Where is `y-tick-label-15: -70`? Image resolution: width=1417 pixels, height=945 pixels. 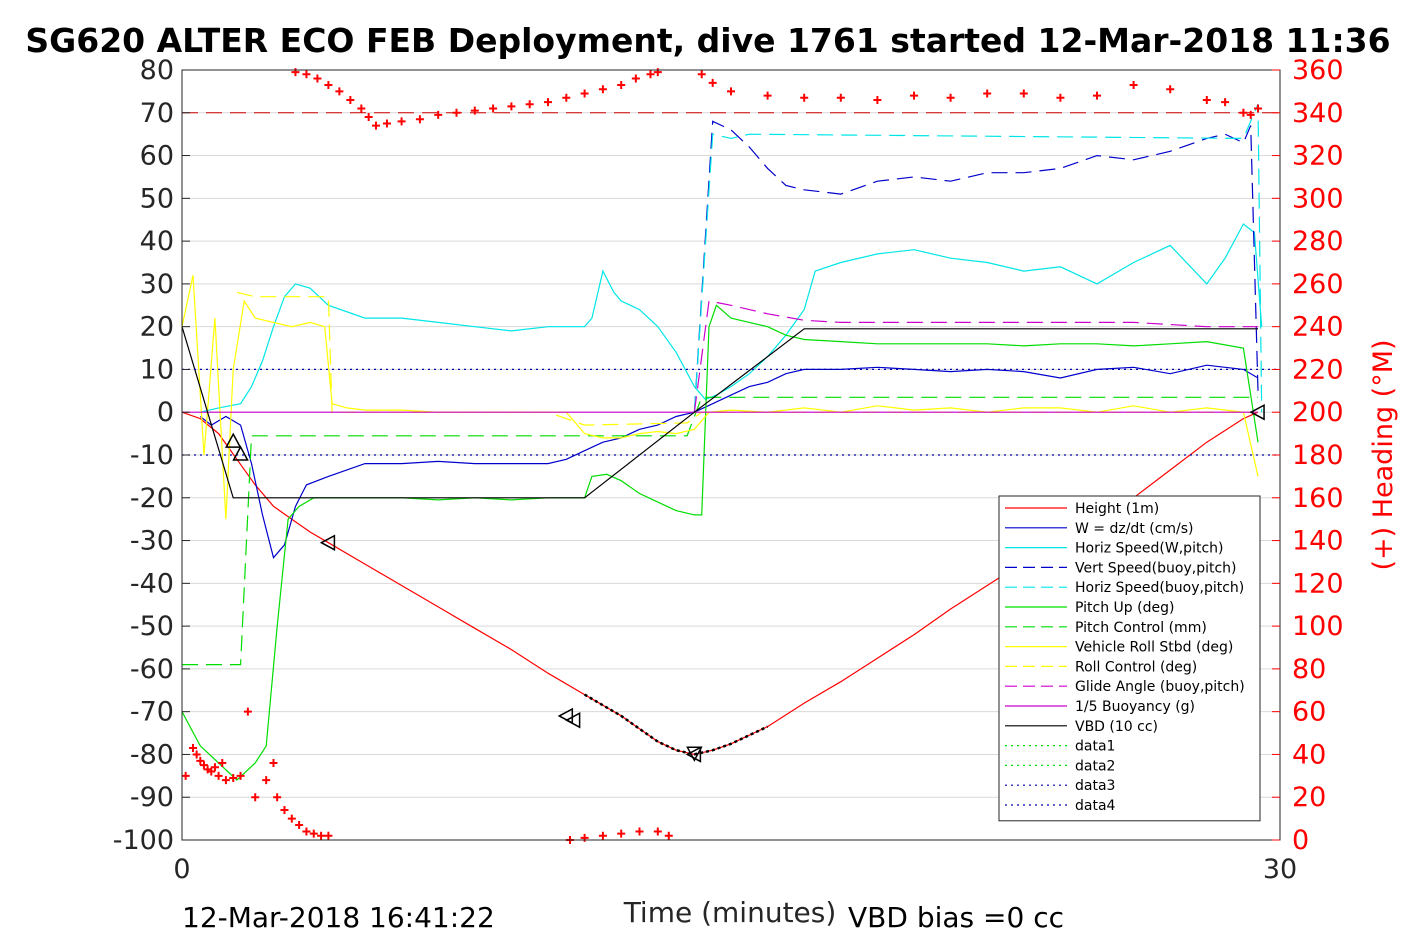 y-tick-label-15: -70 is located at coordinates (152, 712).